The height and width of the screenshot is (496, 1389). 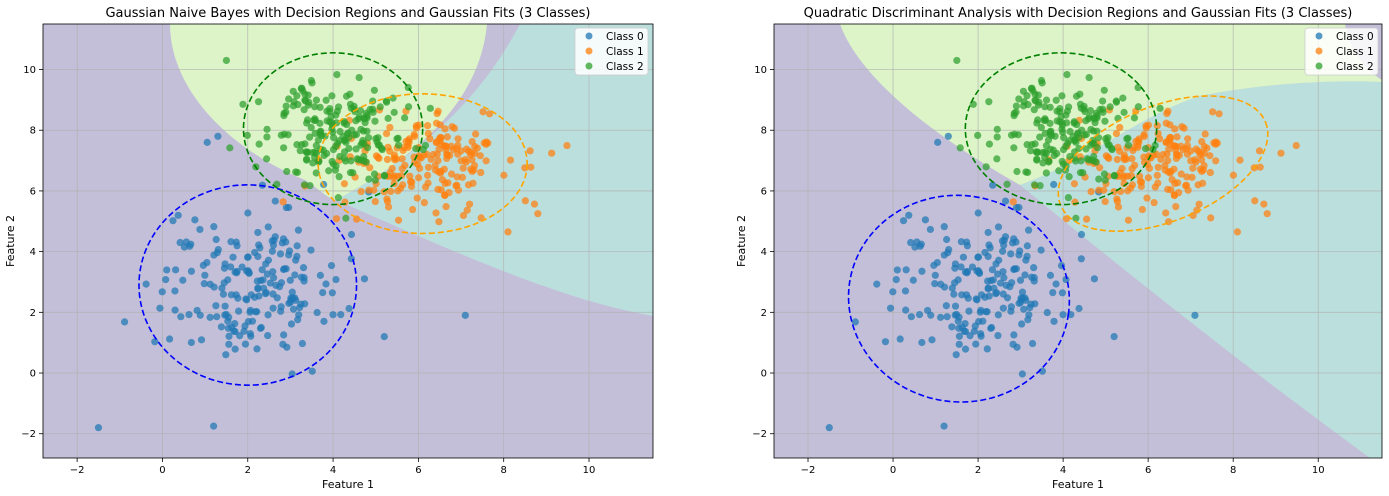 I want to click on qda-legend-label-class-1: Class 1, so click(x=1355, y=52).